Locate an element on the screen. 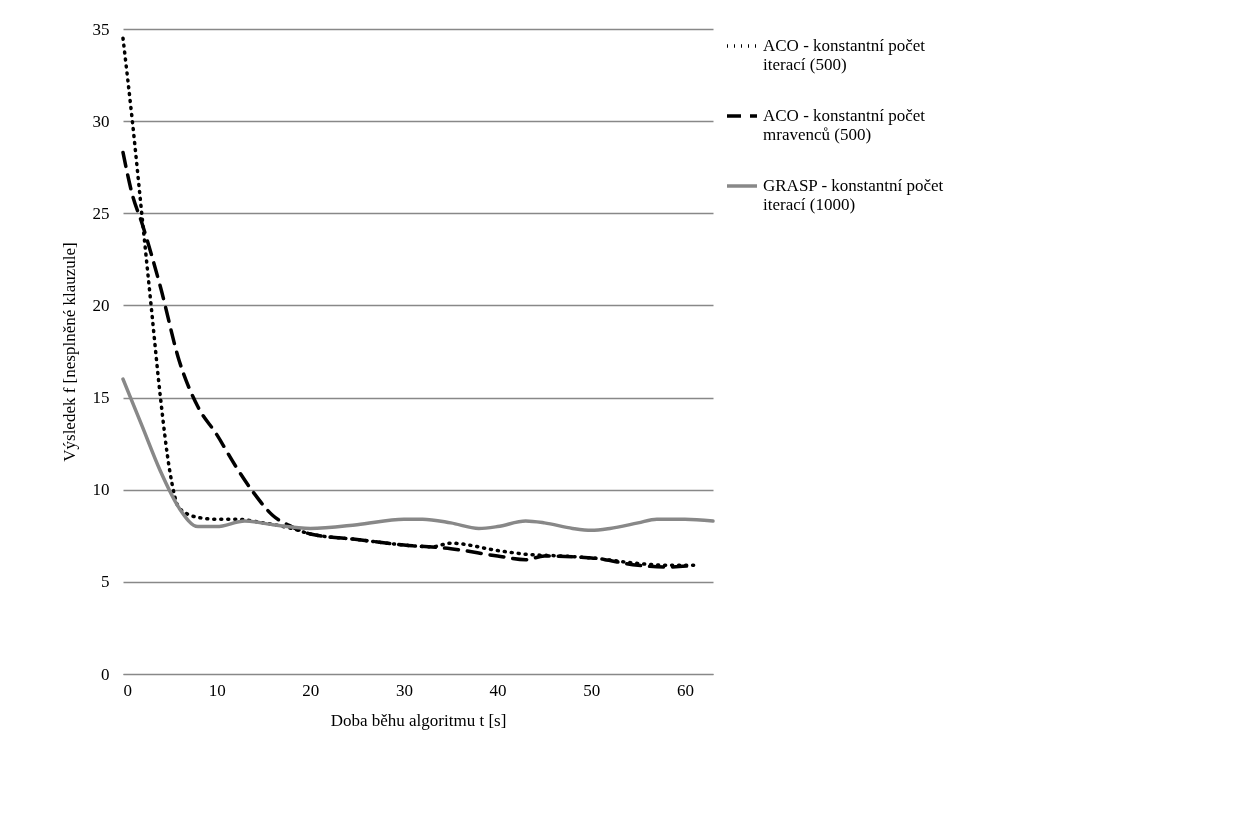 The width and height of the screenshot is (1246, 815). legend-label: ACO - konstantní počet iterací (500) is located at coordinates (844, 55).